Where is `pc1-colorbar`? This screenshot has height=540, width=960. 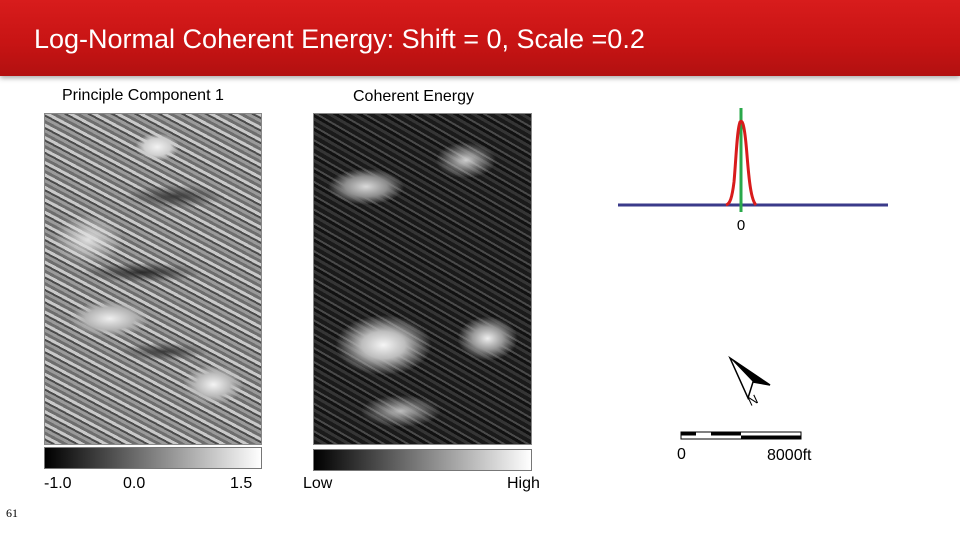
pc1-colorbar is located at coordinates (153, 458).